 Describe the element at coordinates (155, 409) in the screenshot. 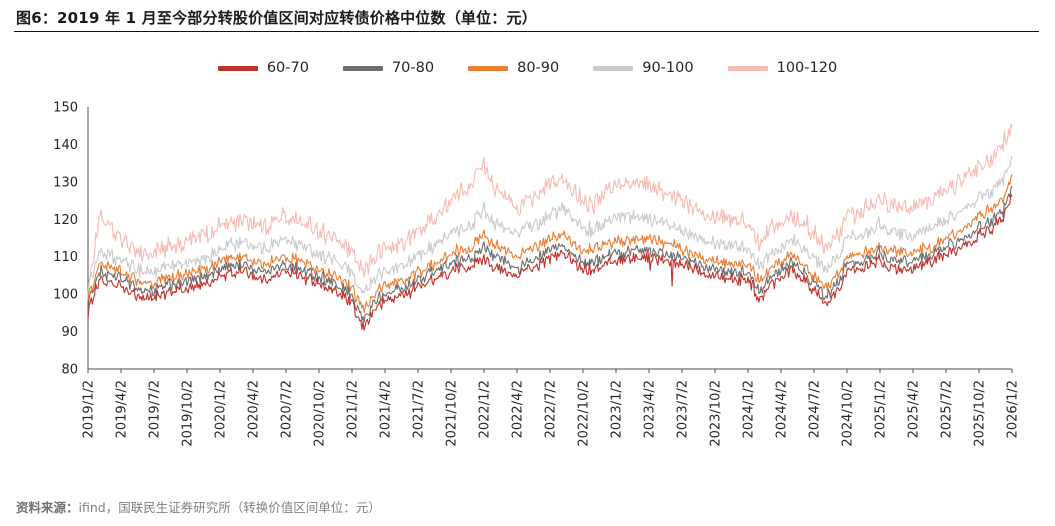

I see `x-tick-label: 2019/7/2` at that location.